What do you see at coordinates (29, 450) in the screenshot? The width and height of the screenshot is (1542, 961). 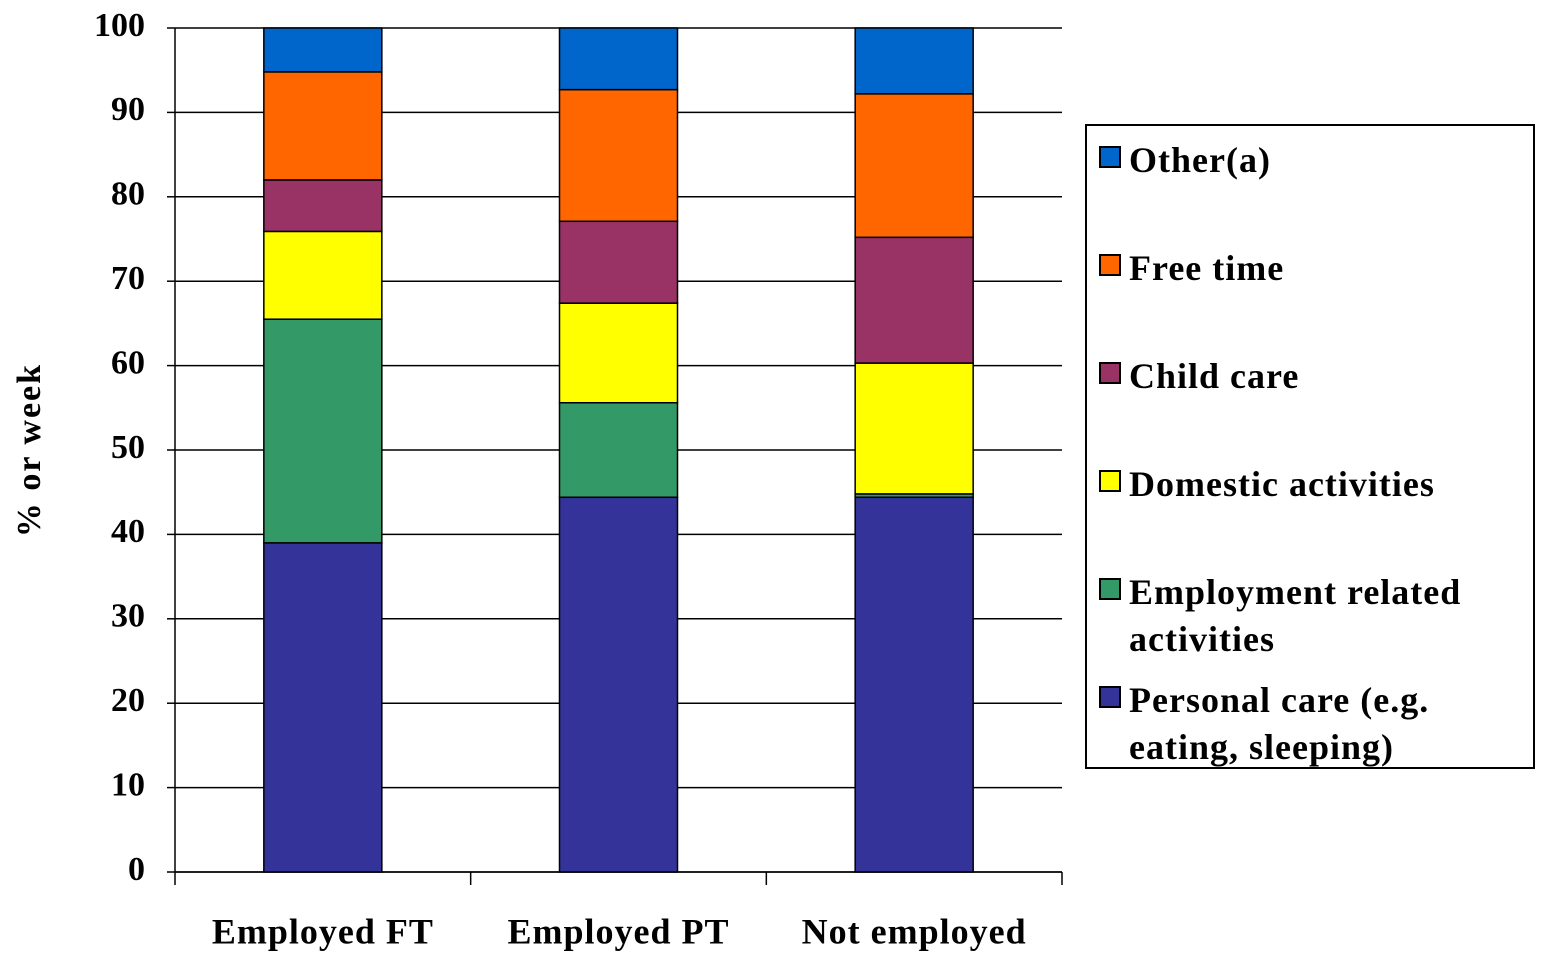 I see `y-axis-title: % or week` at bounding box center [29, 450].